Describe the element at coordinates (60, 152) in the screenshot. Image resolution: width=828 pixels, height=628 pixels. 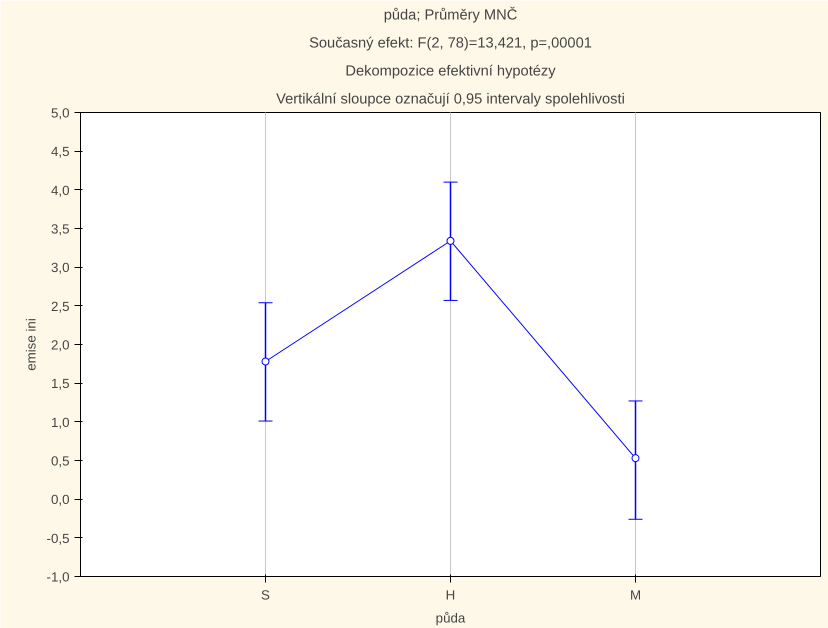
I see `y-tick-label: 4,5` at that location.